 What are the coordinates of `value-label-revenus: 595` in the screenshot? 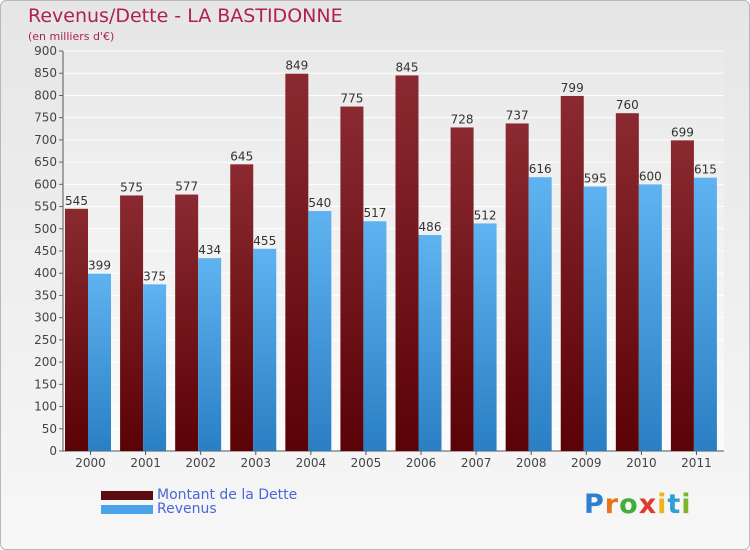 It's located at (595, 179).